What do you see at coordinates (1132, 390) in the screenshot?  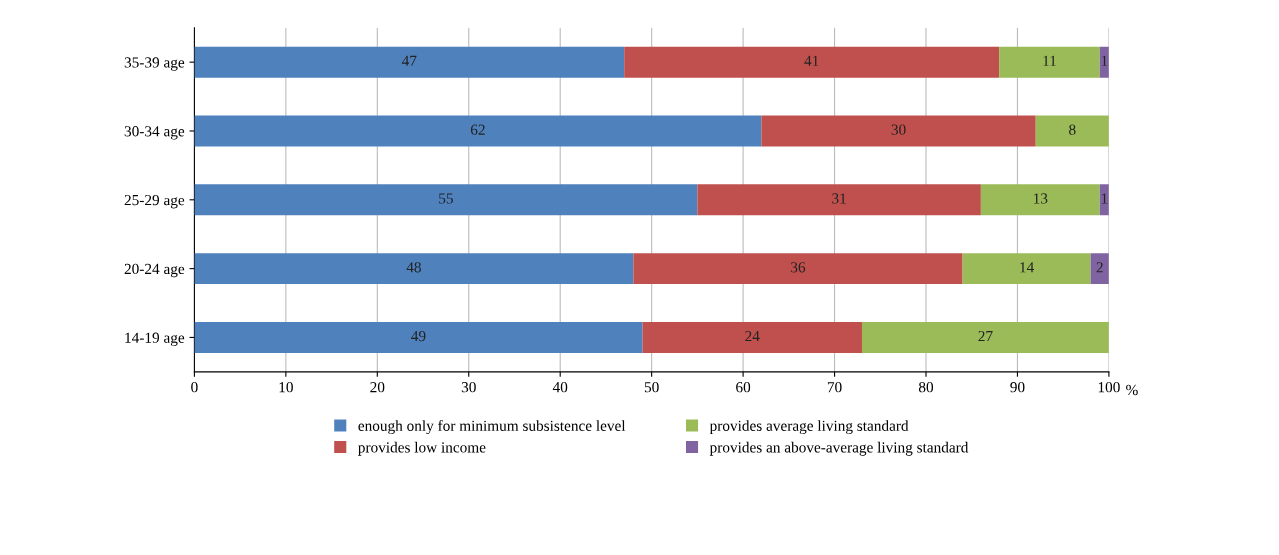 I see `x-axis-title: %` at bounding box center [1132, 390].